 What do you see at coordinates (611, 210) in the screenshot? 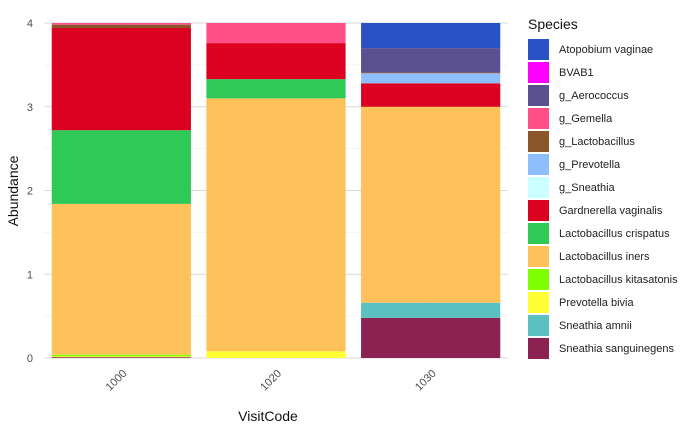
I see `legend-label: Gardnerella vaginalis` at bounding box center [611, 210].